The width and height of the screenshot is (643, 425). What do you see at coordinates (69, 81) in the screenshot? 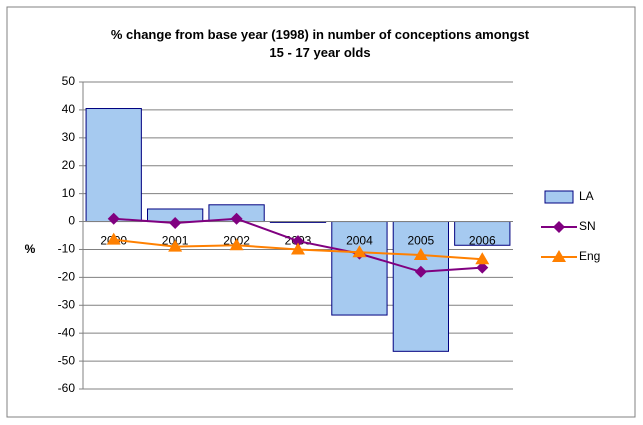
I see `y-tick-label: 50` at bounding box center [69, 81].